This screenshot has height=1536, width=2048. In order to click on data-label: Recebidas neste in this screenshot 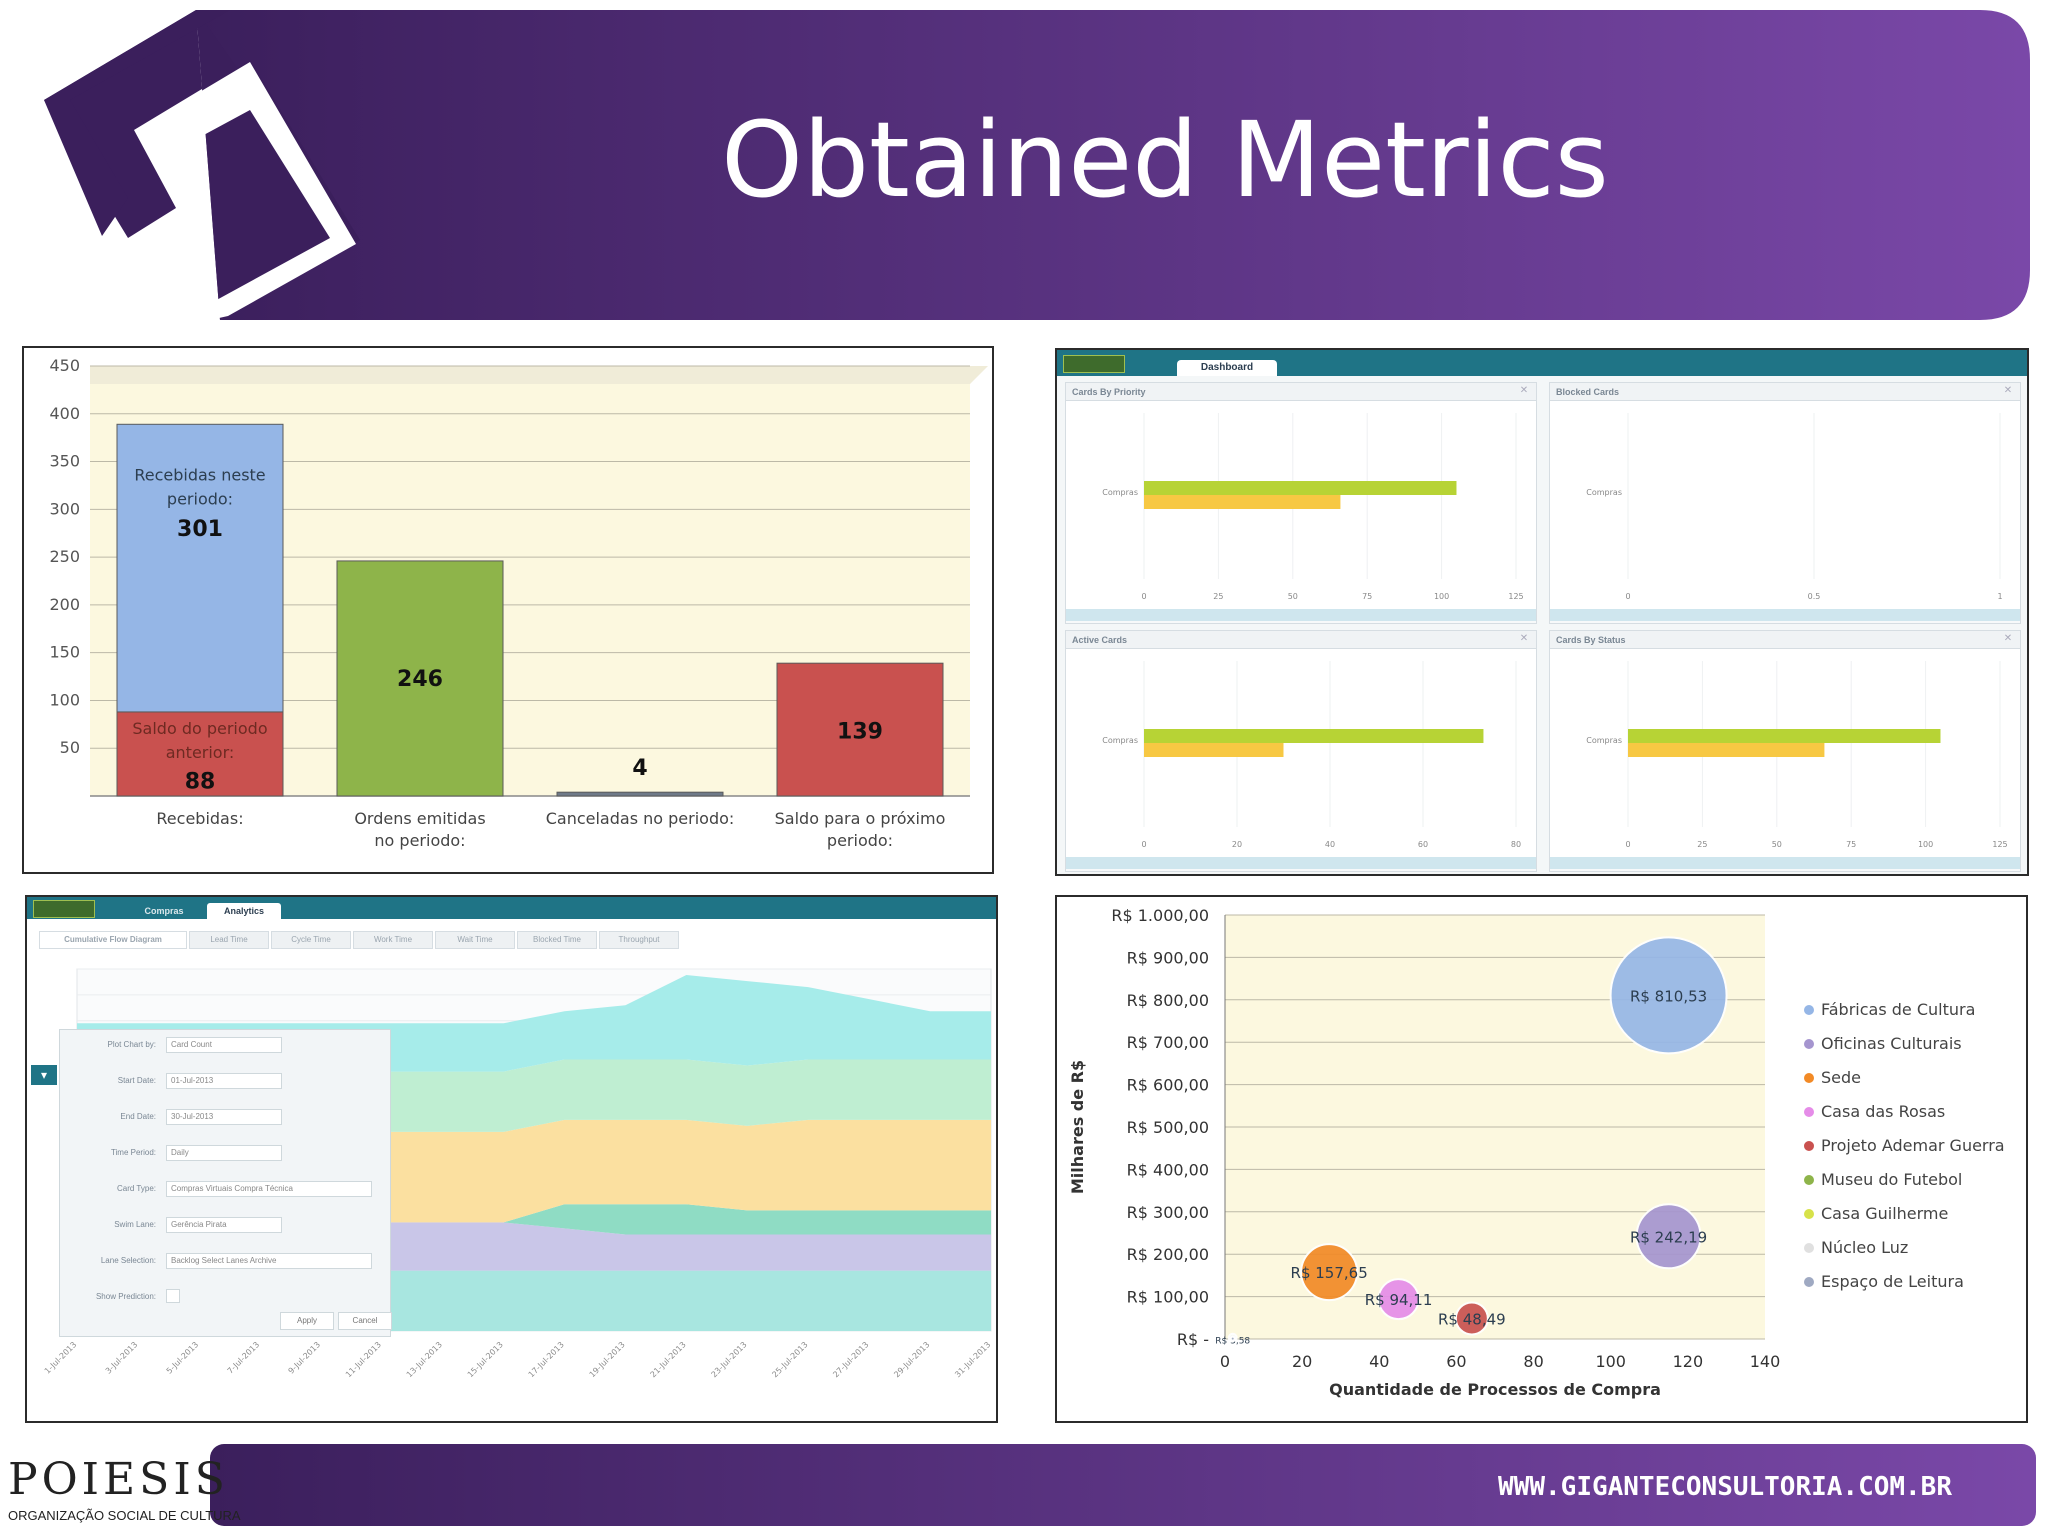, I will do `click(199, 475)`.